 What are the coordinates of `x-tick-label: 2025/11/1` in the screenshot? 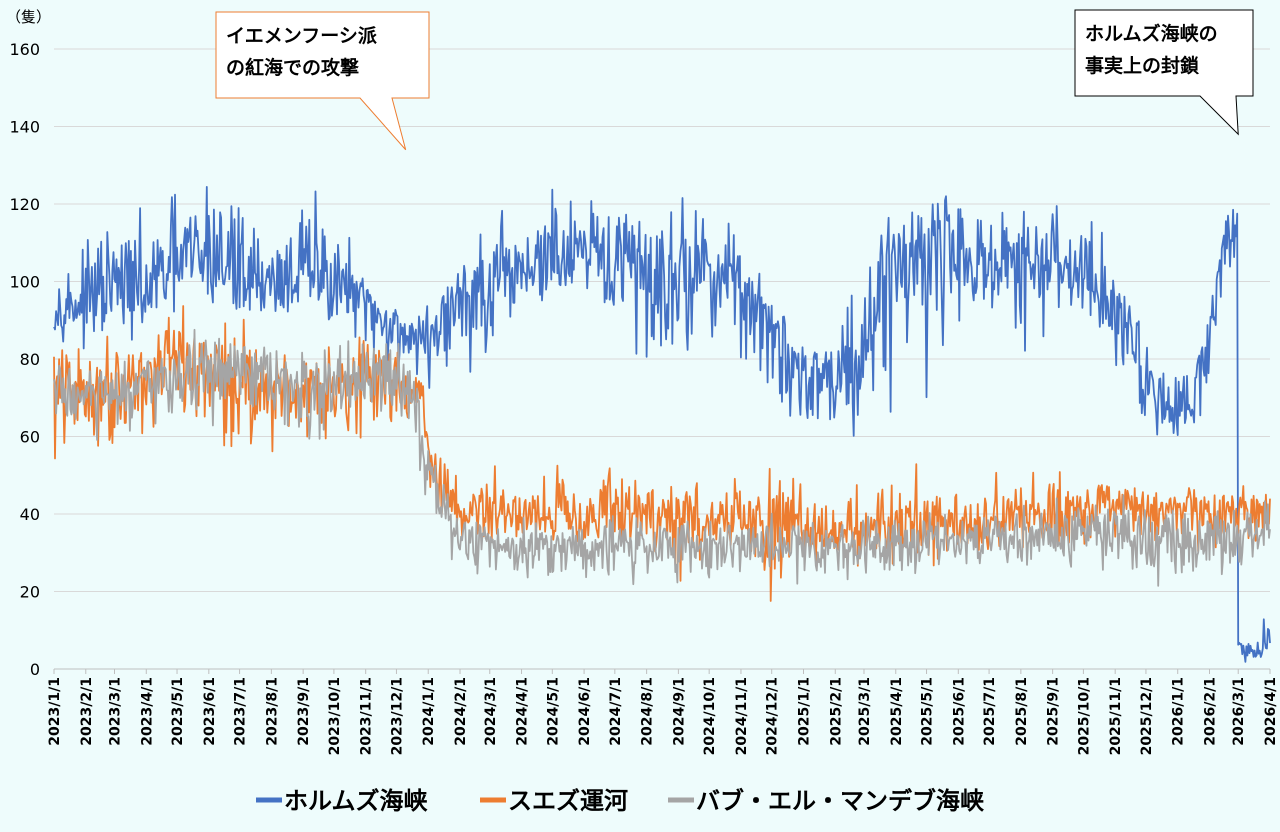 It's located at (1116, 716).